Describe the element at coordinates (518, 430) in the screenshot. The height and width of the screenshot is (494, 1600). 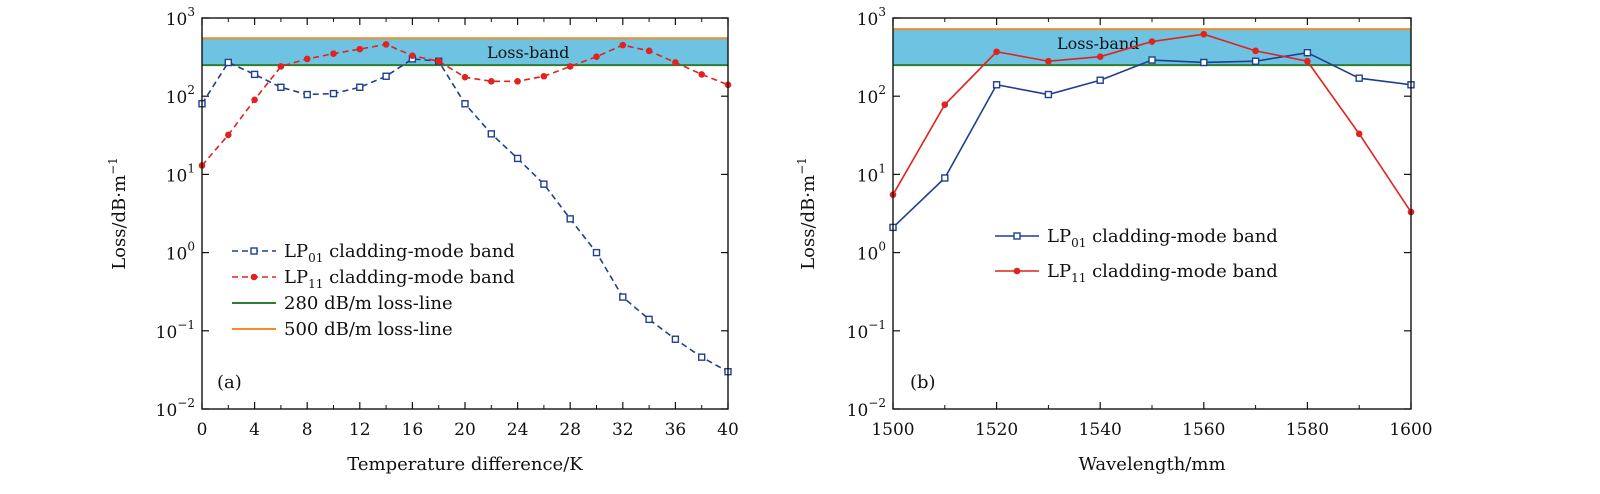
I see `x-tick-label: 24` at that location.